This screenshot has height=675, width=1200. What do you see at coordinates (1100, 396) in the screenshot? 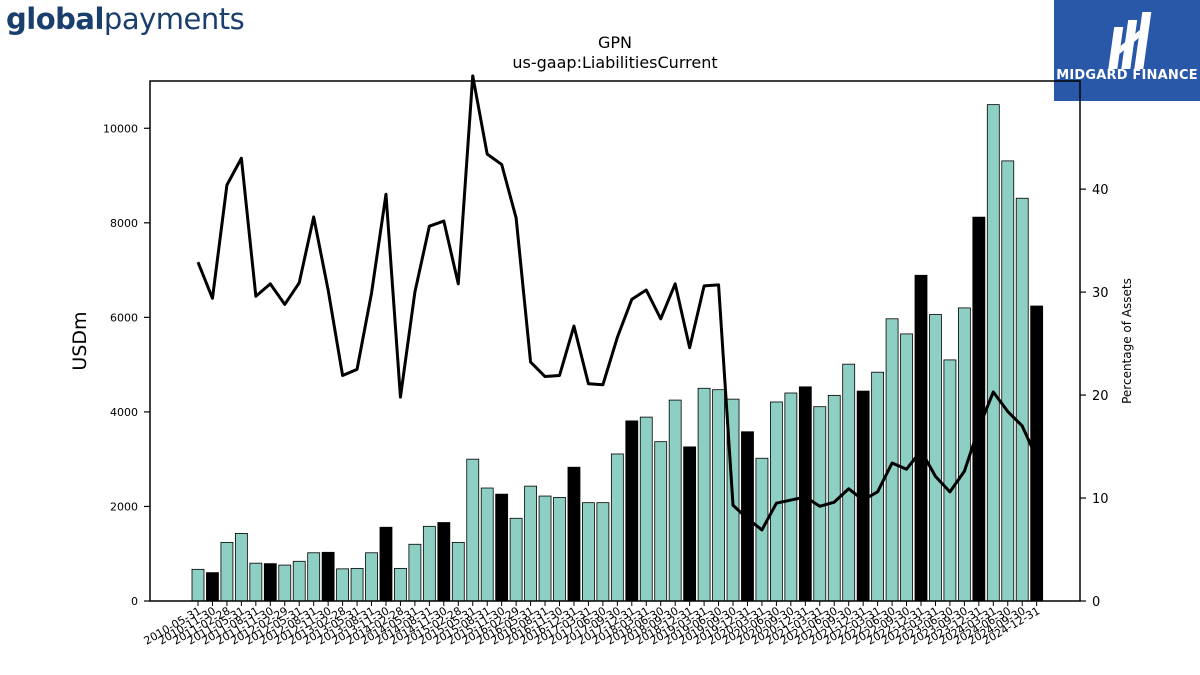
I see `y2-tick-label: 20` at bounding box center [1100, 396].